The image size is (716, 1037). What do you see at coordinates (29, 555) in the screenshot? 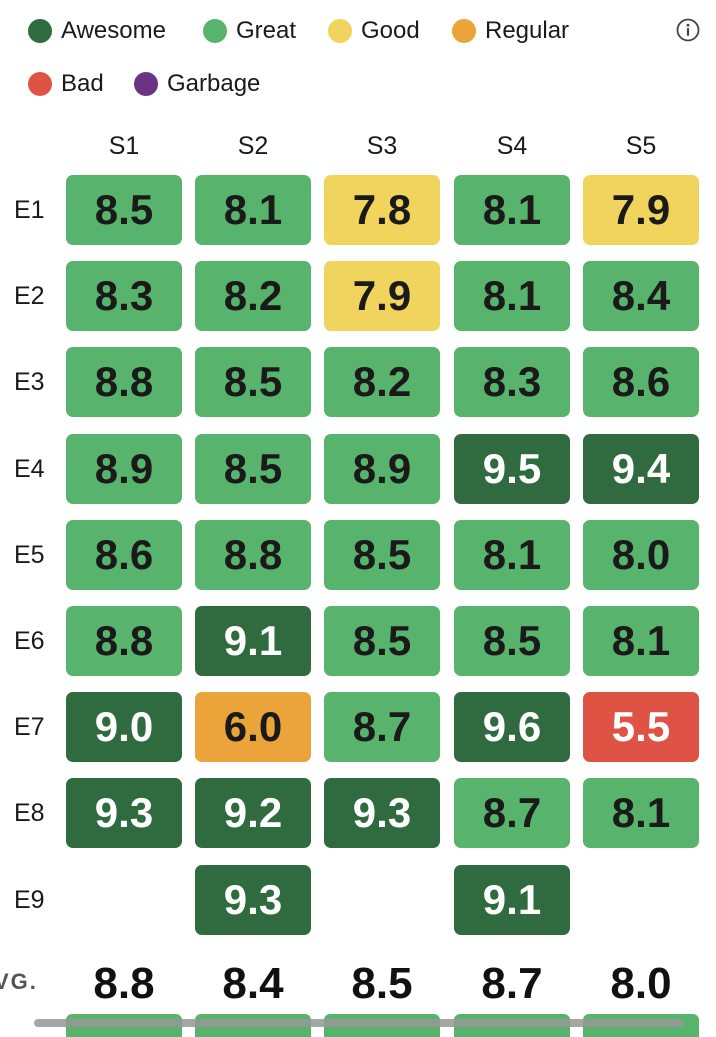
I see `row-header: E5` at bounding box center [29, 555].